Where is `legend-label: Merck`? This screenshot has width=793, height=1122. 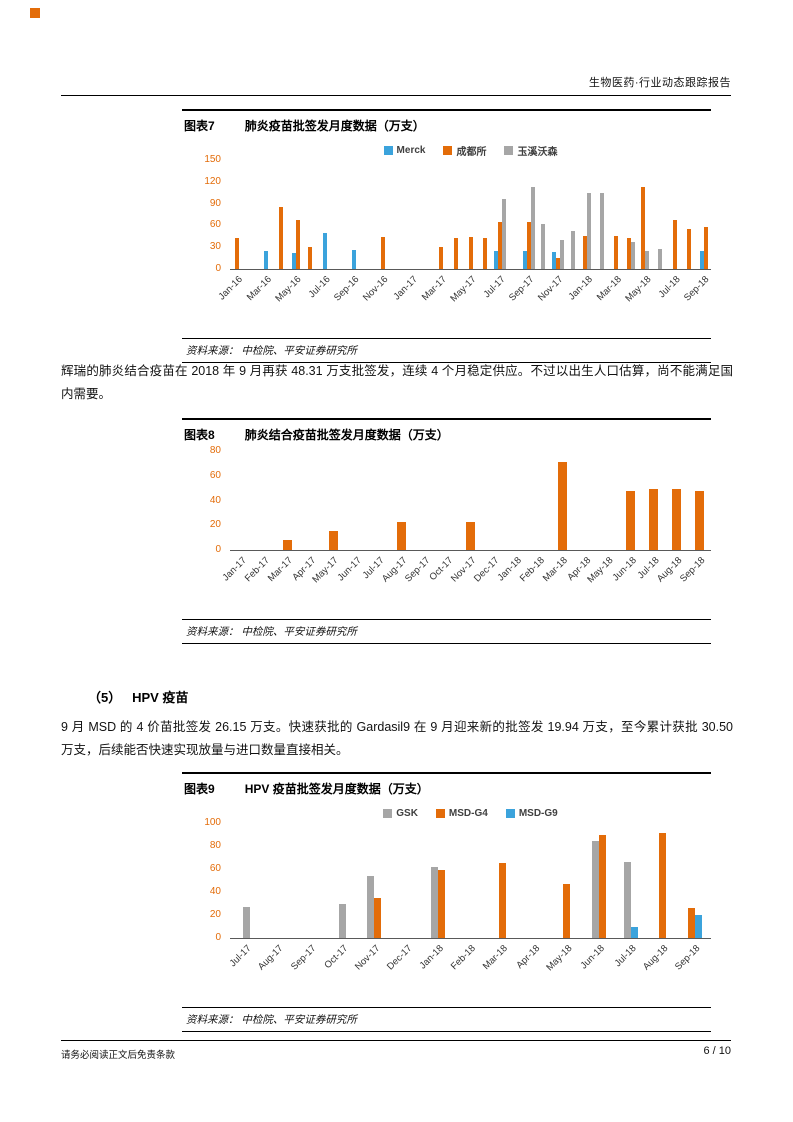
legend-label: Merck is located at coordinates (411, 150).